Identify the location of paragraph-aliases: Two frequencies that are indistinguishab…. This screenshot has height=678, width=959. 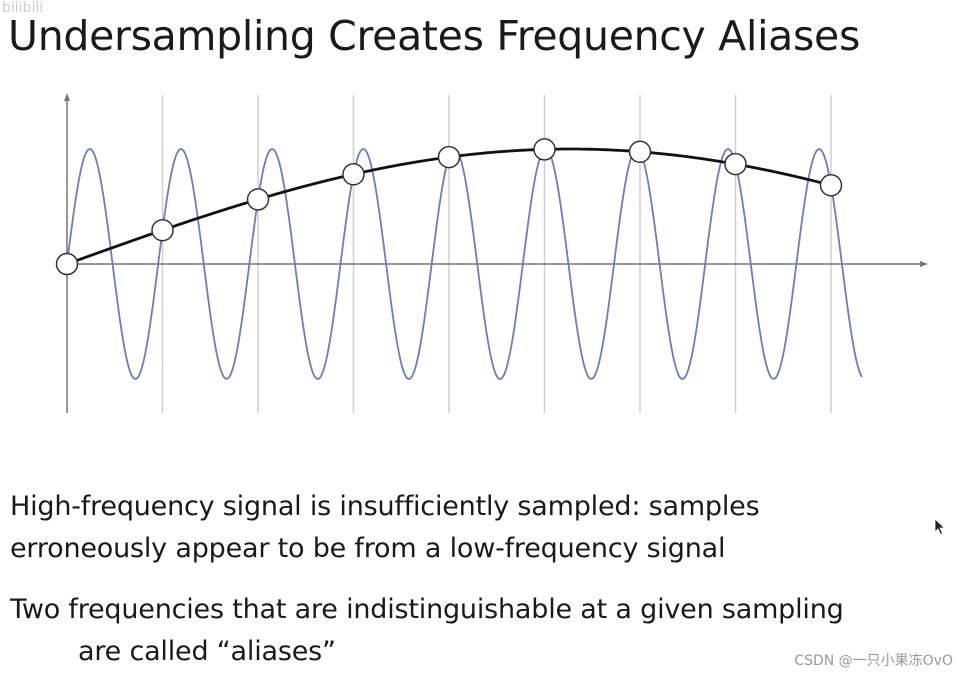
(427, 631).